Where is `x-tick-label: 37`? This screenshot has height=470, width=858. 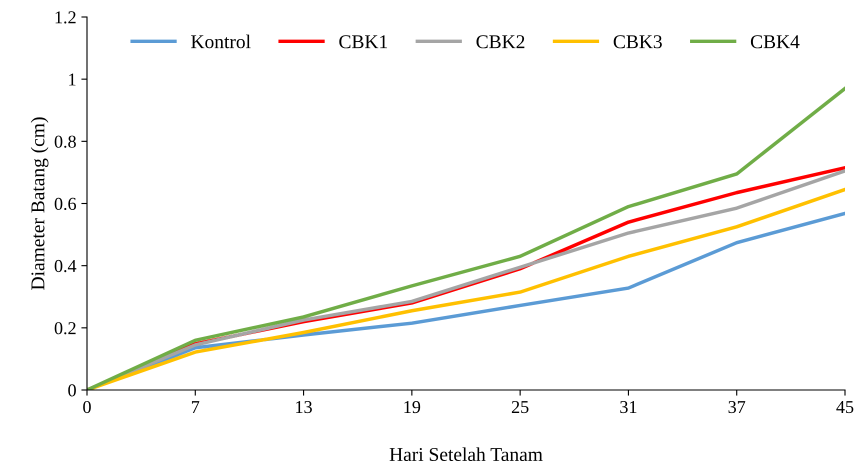
x-tick-label: 37 is located at coordinates (737, 407).